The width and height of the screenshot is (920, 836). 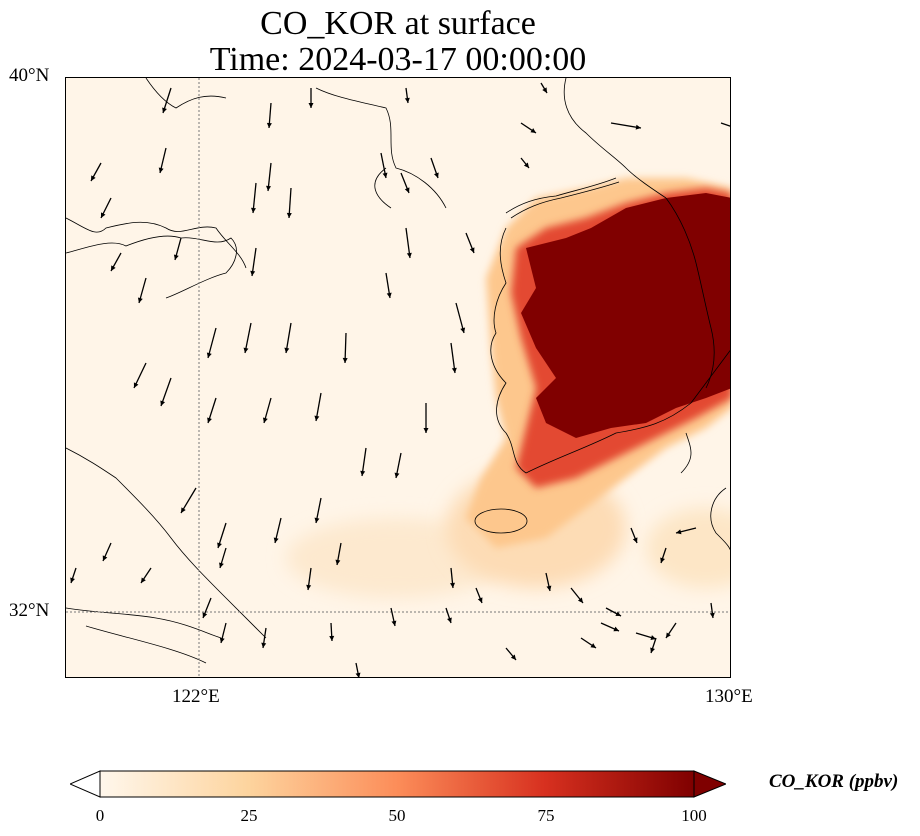 I want to click on coast-liaodong, so click(x=381, y=148).